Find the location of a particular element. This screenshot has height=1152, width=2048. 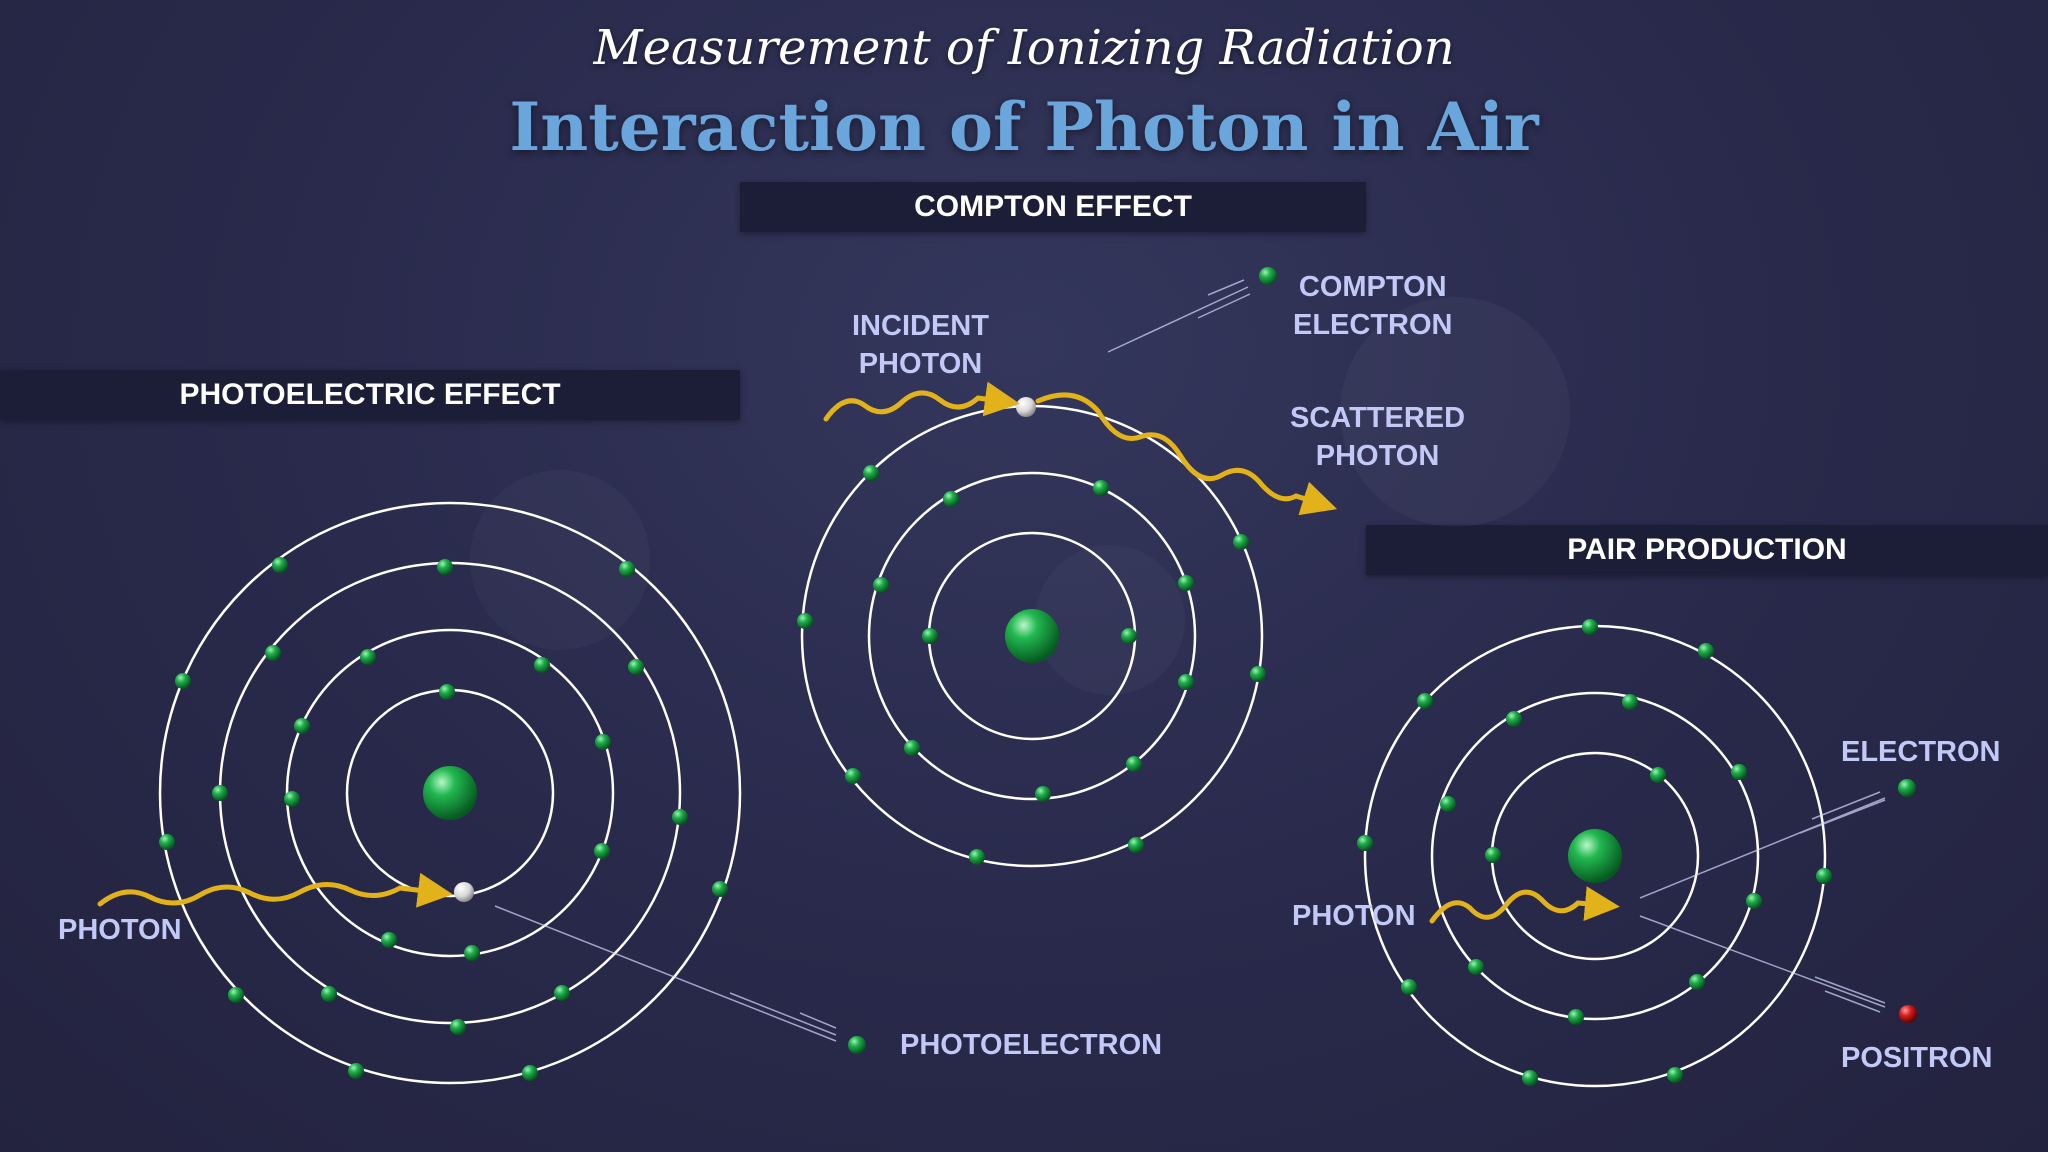

pair-production-heading: PAIR PRODUCTION is located at coordinates (1707, 550).